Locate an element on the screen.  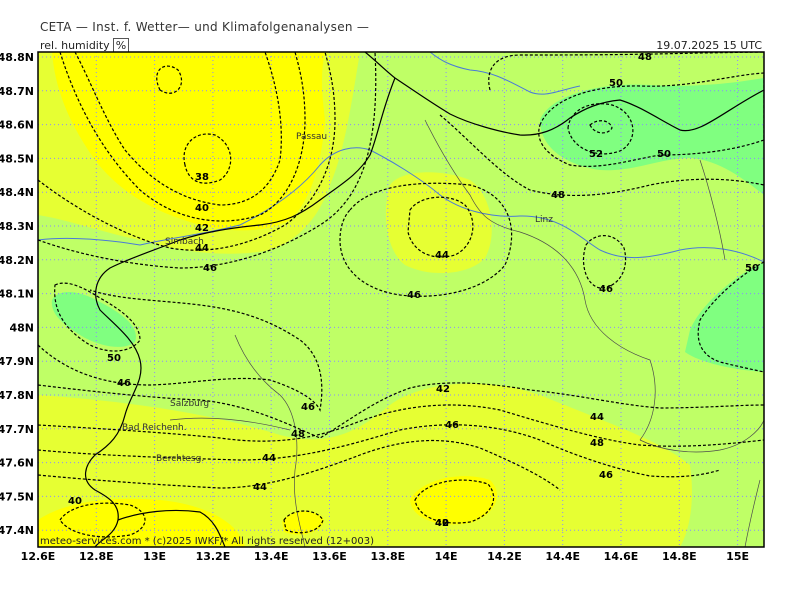
lon-tick-label: 14.8E is located at coordinates (679, 556).